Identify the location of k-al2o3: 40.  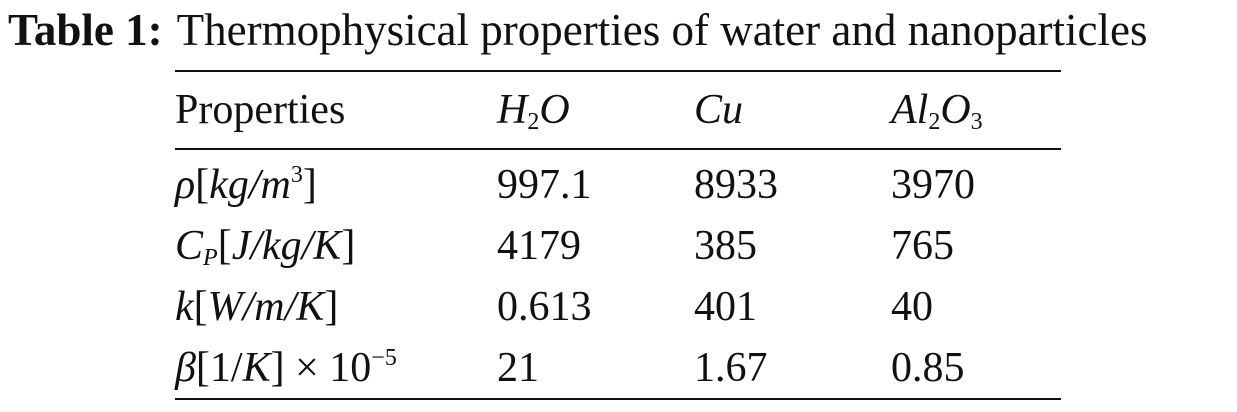
(912, 306).